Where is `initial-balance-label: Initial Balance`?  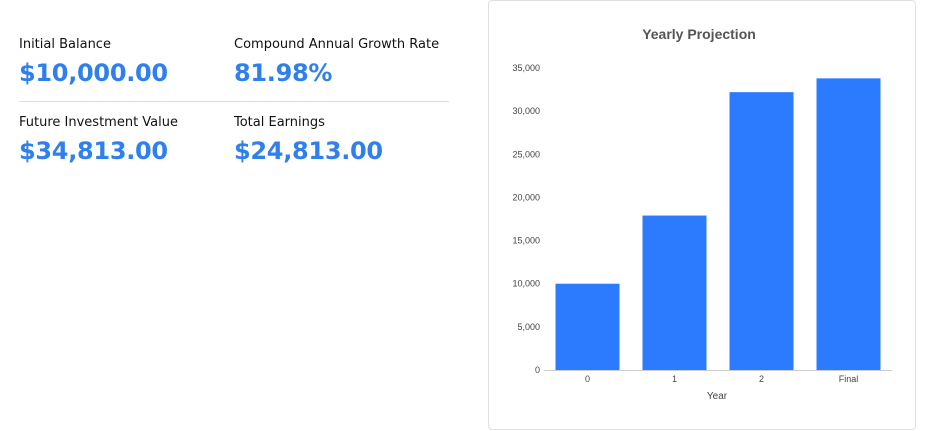
initial-balance-label: Initial Balance is located at coordinates (65, 44).